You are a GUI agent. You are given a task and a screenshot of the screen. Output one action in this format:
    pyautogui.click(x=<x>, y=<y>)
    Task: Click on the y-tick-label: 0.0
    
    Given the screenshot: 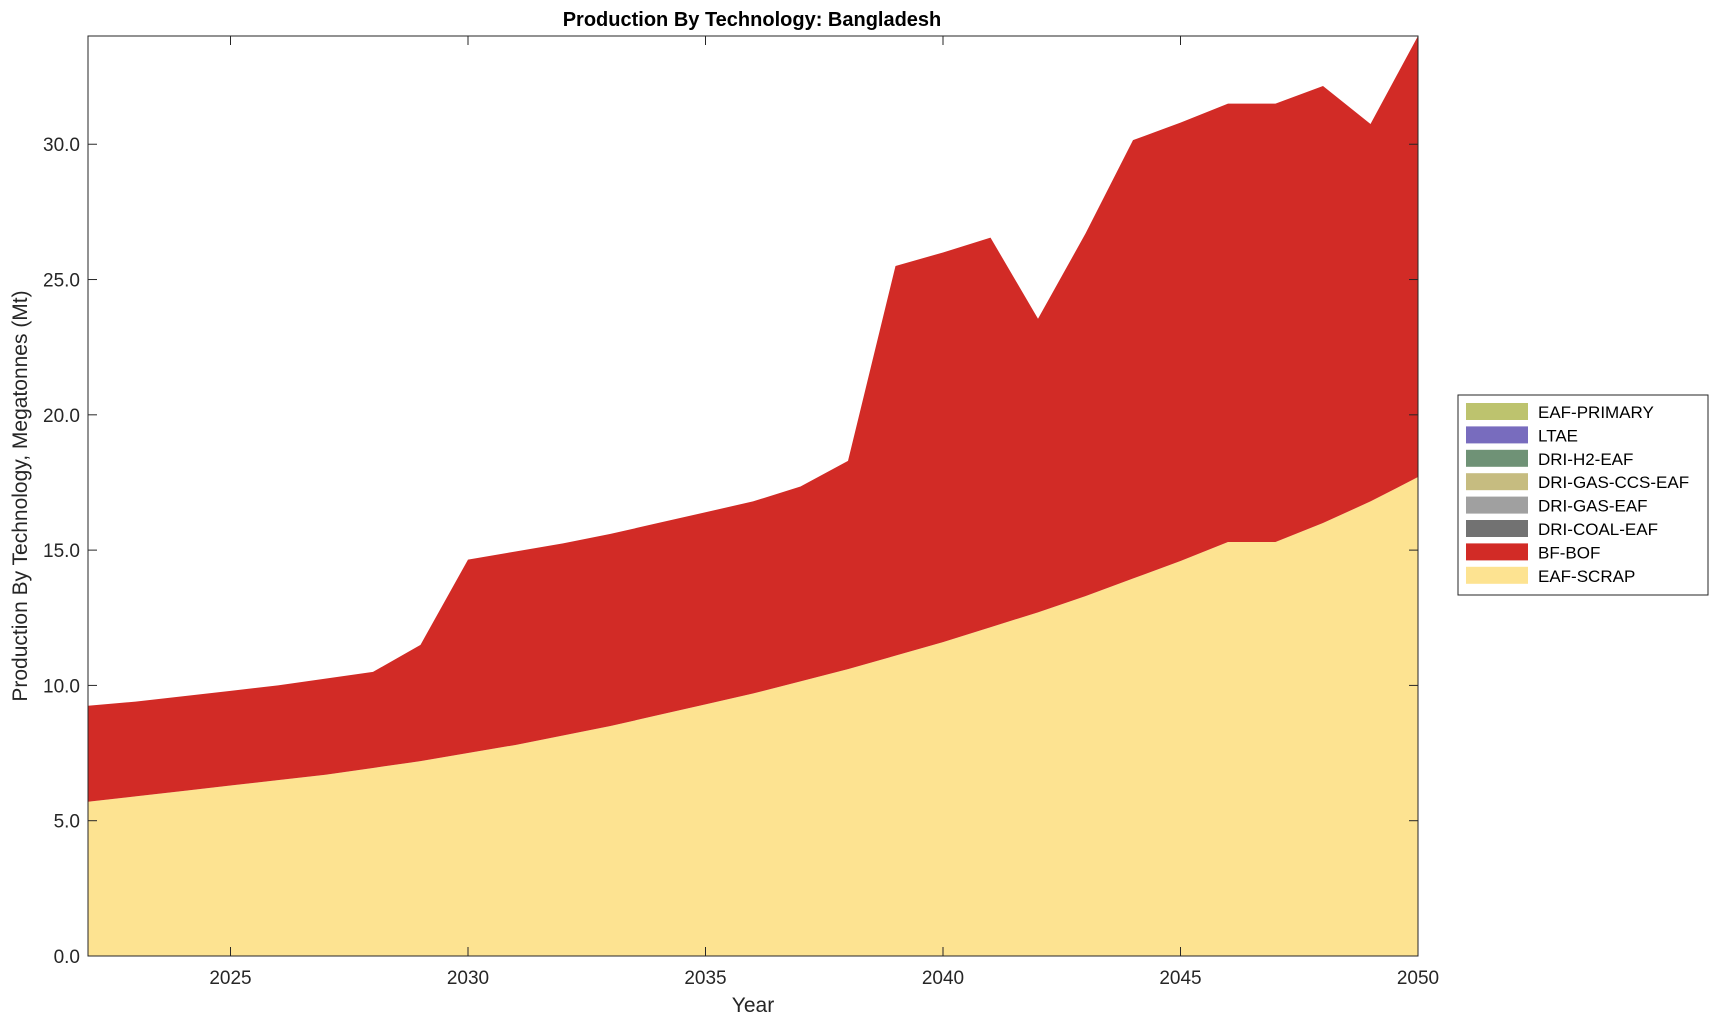 What is the action you would take?
    pyautogui.click(x=67, y=957)
    